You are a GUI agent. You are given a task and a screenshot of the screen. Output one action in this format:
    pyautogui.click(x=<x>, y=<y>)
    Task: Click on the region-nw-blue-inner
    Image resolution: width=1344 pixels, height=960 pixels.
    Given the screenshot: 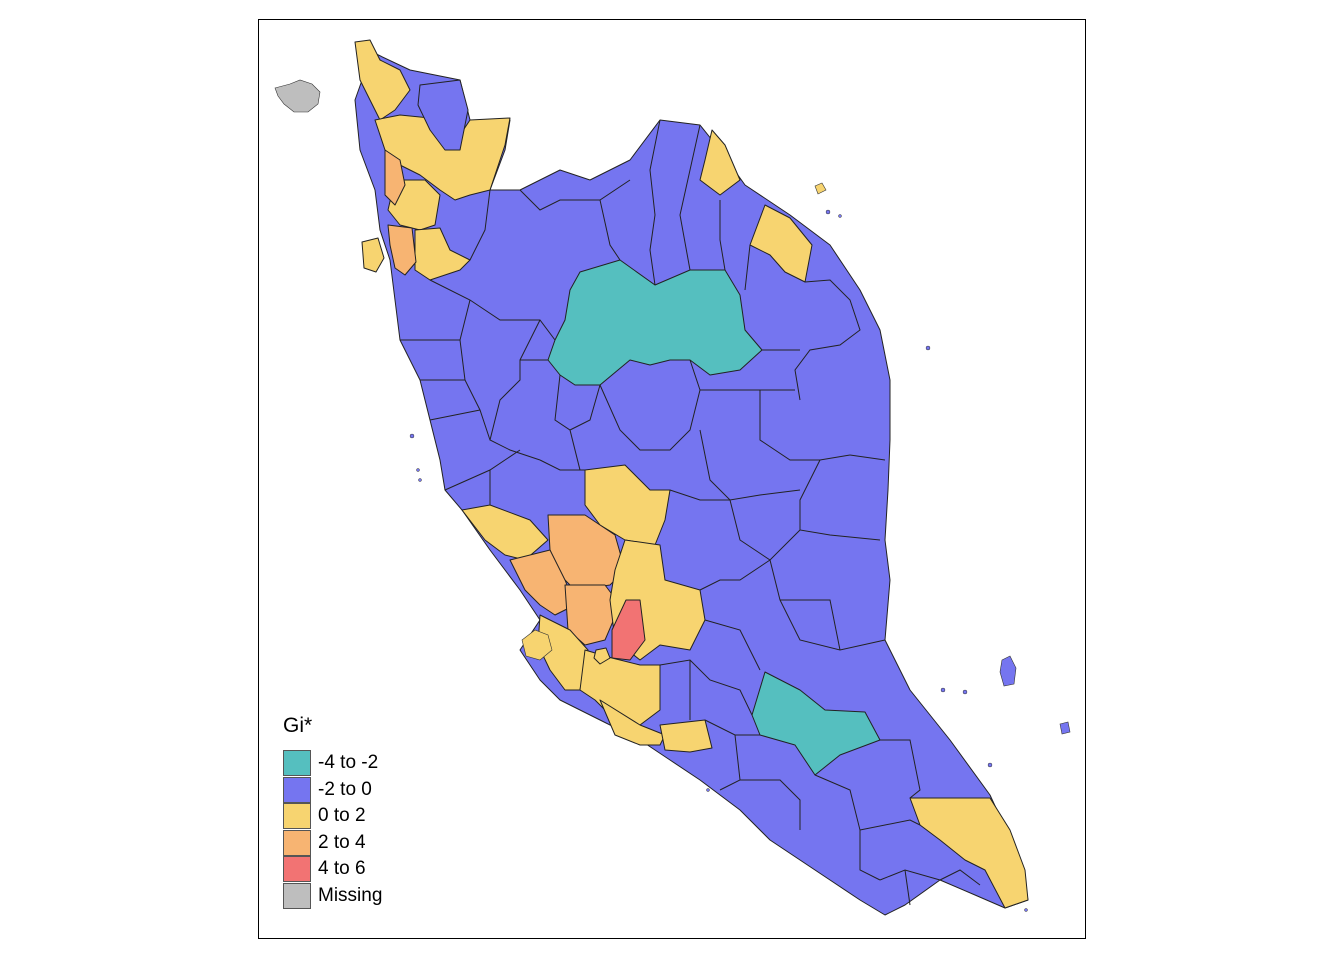 What is the action you would take?
    pyautogui.click(x=443, y=115)
    